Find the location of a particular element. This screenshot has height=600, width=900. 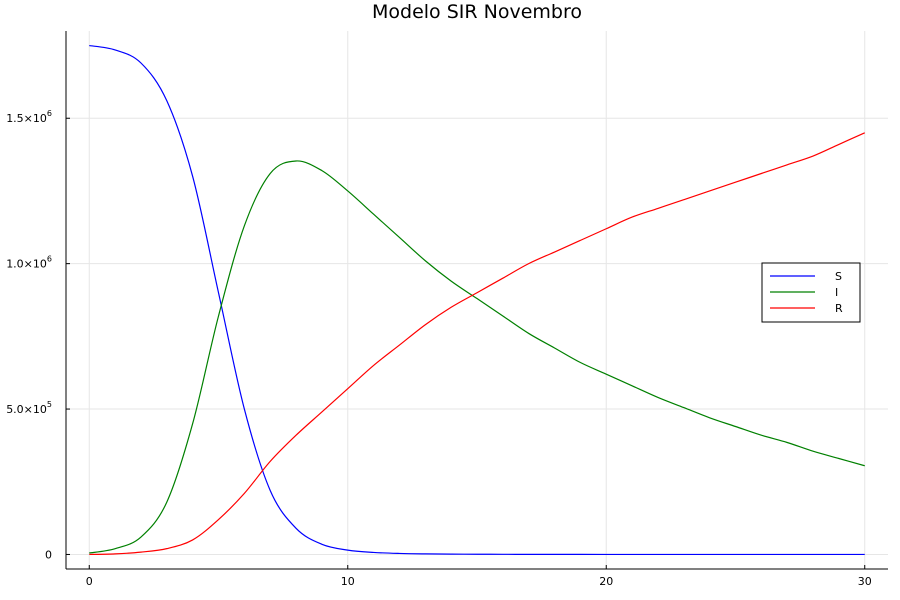

y-tick-label: 1.5×10⁶ is located at coordinates (29, 117).